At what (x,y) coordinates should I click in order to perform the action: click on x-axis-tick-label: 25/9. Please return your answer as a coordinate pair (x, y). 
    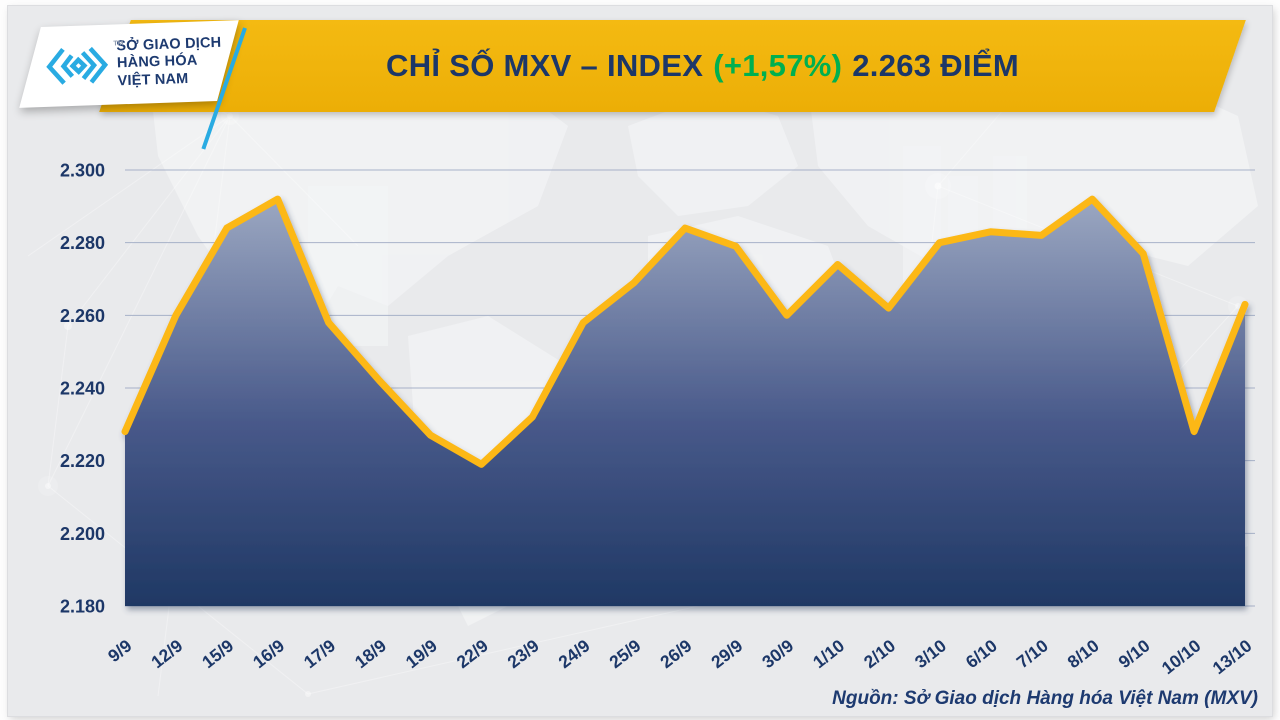
    Looking at the image, I should click on (624, 653).